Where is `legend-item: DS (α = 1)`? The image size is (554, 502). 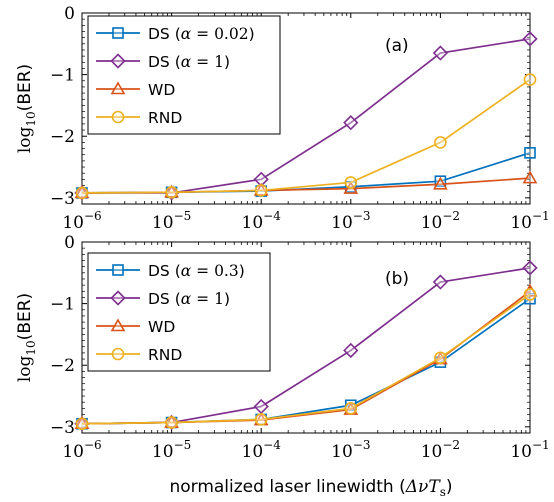 legend-item: DS (α = 1) is located at coordinates (163, 62).